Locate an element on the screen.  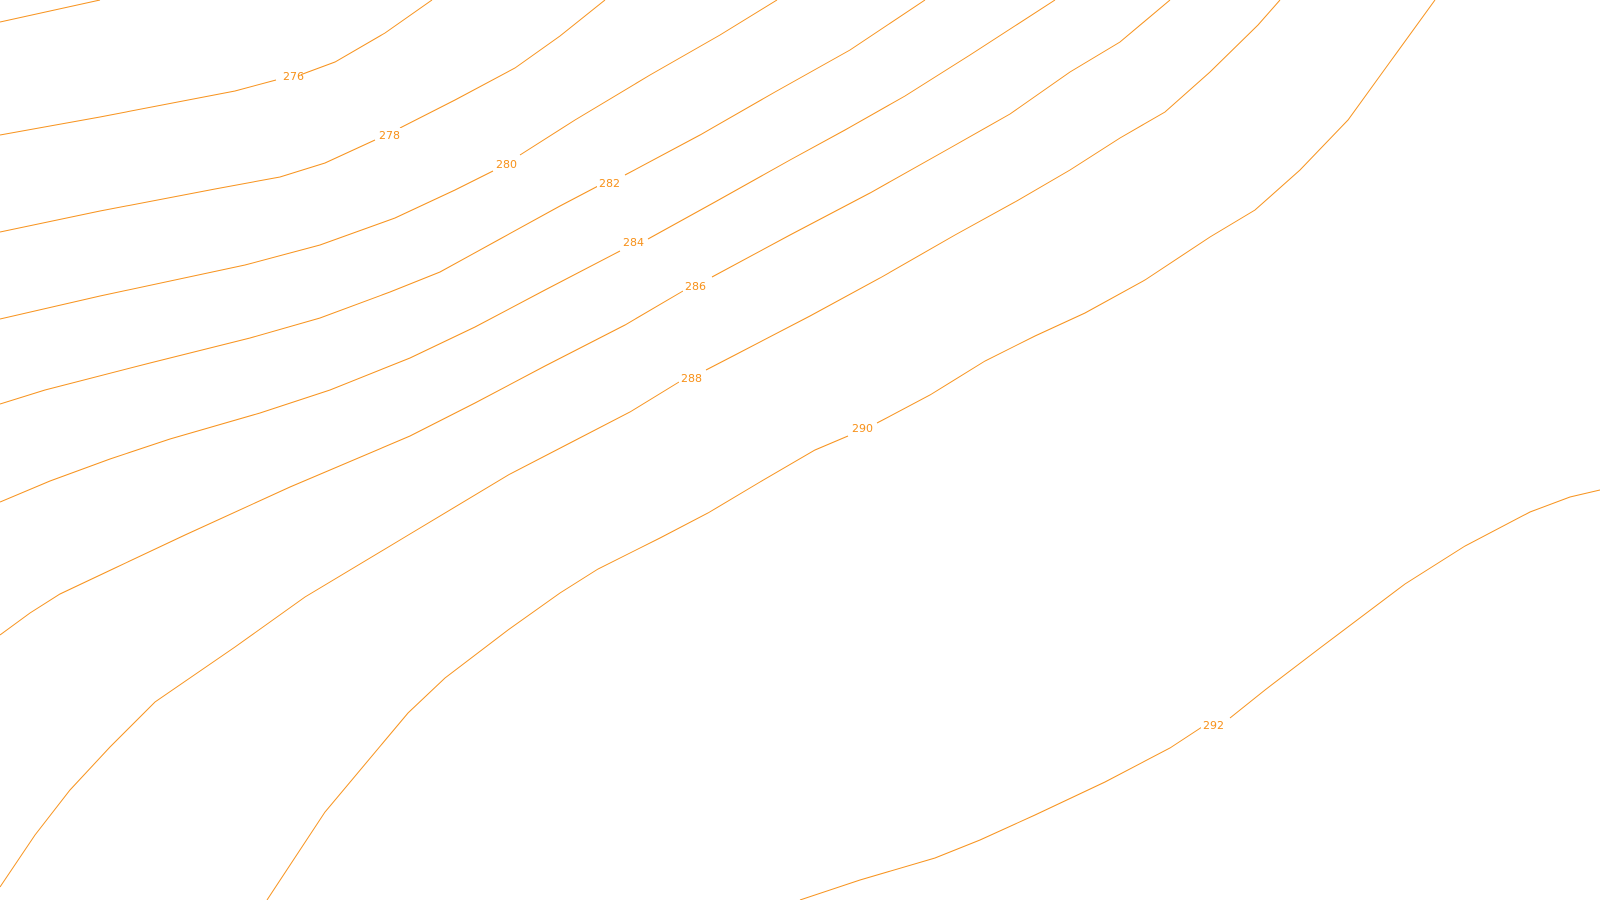
contour-label-282: 282 is located at coordinates (609, 183).